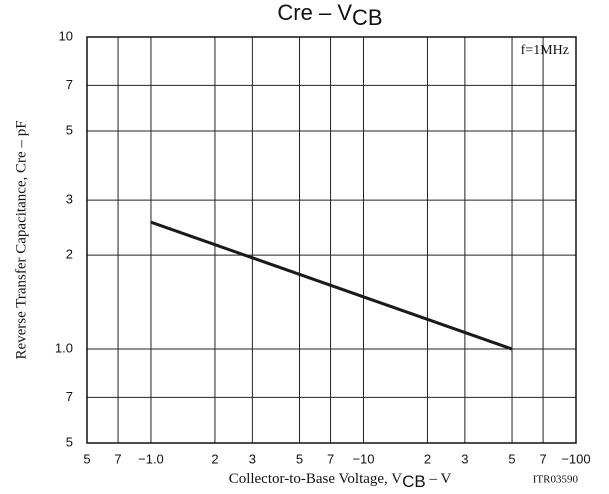 This screenshot has height=494, width=609. I want to click on x-tick-label: −100, so click(575, 458).